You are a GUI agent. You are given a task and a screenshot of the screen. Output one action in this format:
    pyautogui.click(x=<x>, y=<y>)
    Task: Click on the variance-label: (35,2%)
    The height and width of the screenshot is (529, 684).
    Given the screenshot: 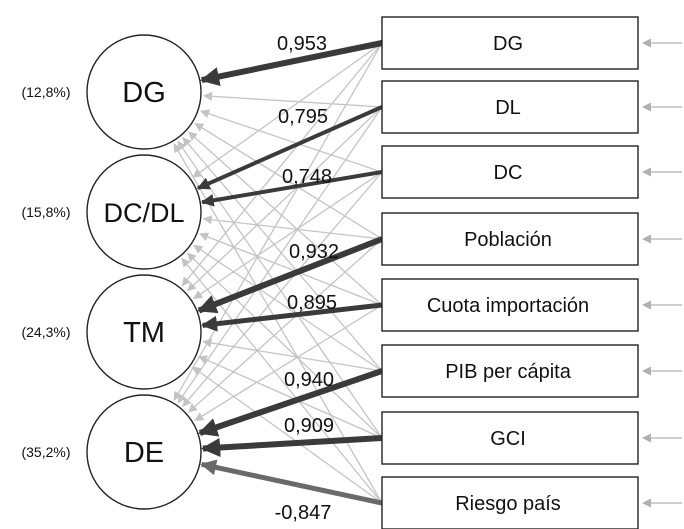 What is the action you would take?
    pyautogui.click(x=45, y=452)
    